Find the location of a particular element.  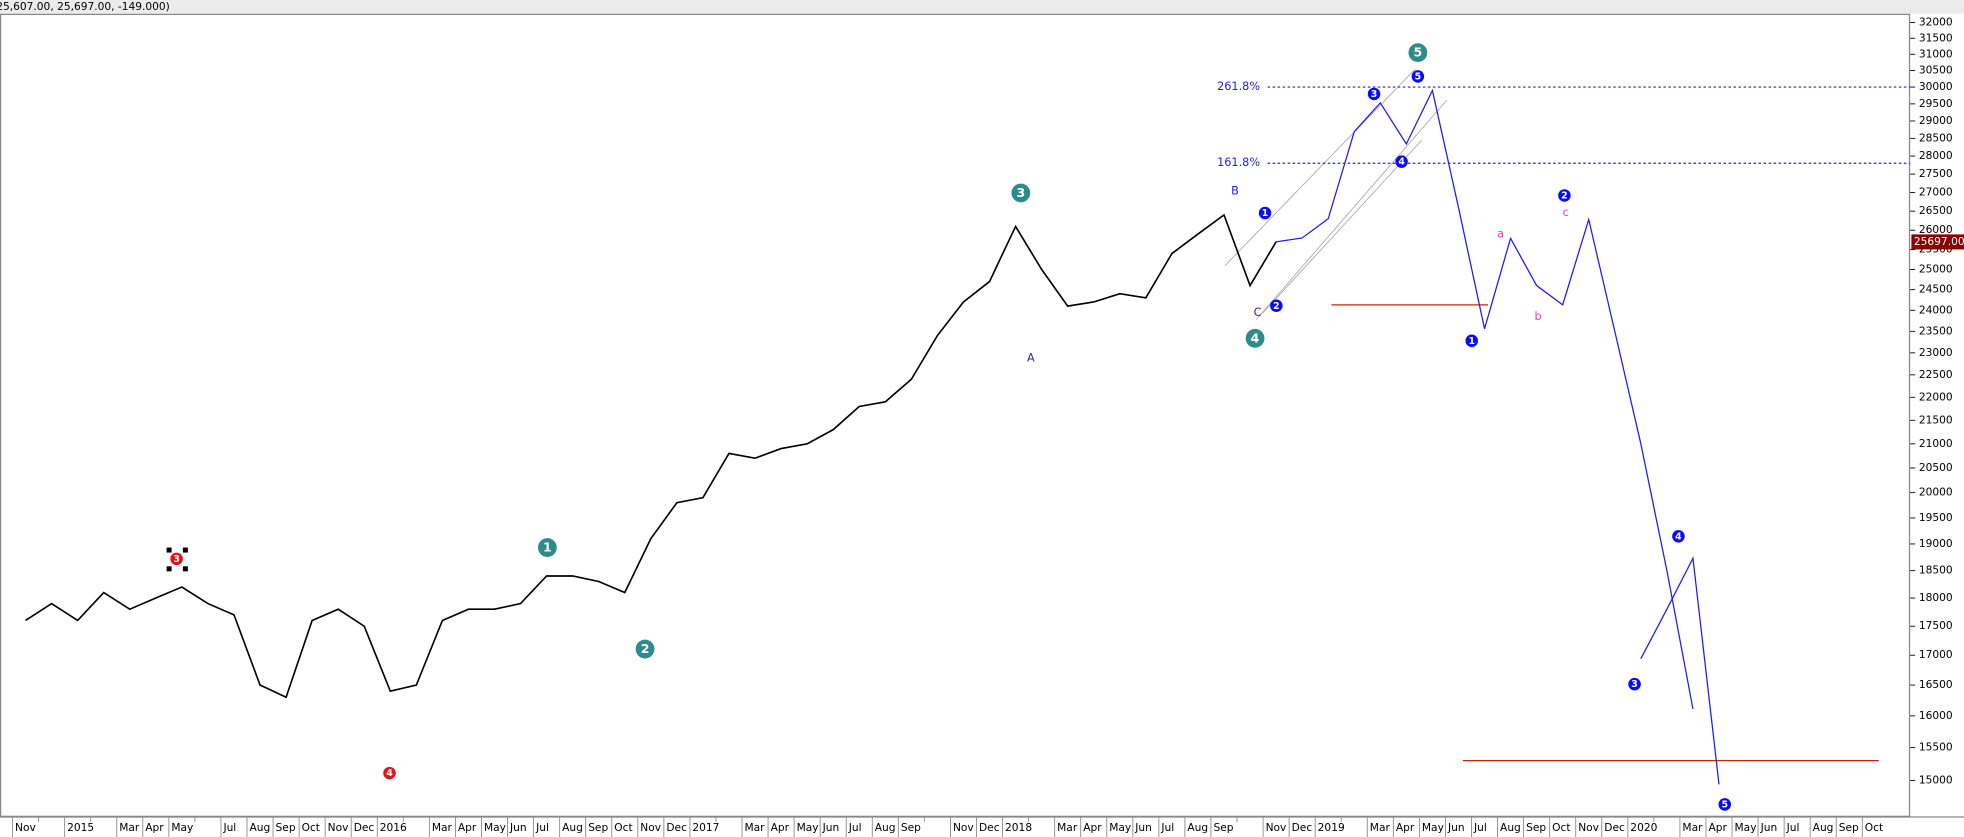

y-tick-label: 27000 is located at coordinates (1936, 191).